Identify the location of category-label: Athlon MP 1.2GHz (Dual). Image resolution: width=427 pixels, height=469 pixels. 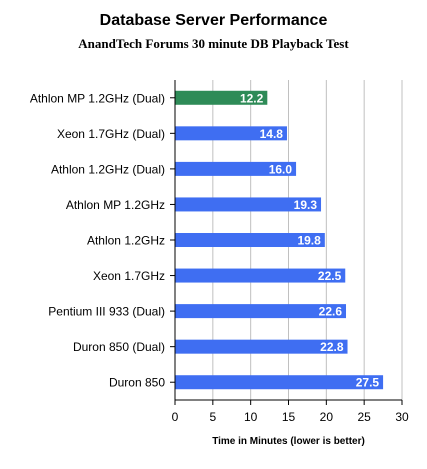
(97, 98).